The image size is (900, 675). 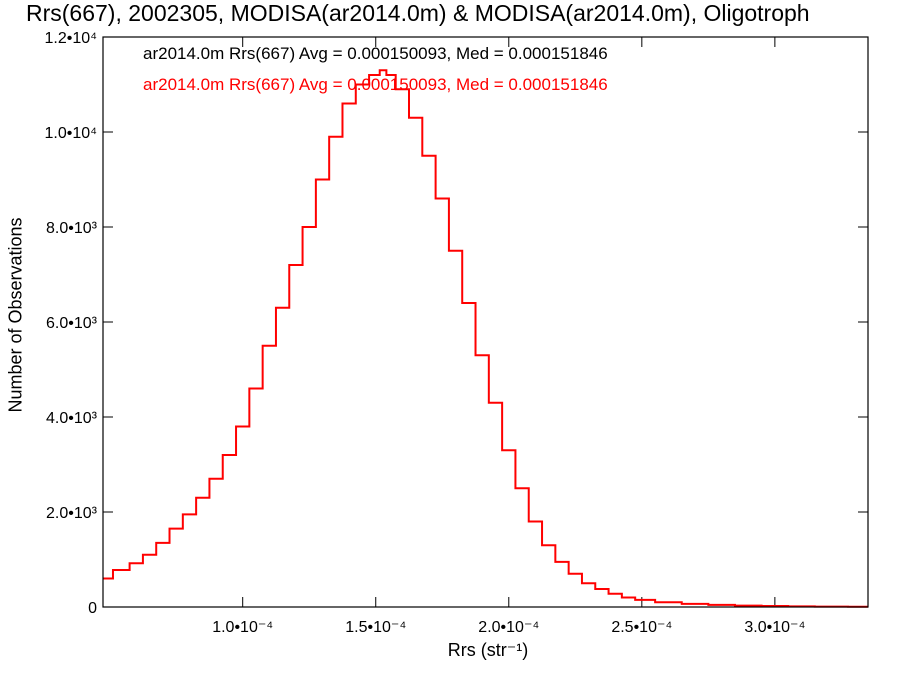 What do you see at coordinates (508, 627) in the screenshot?
I see `x-tick-label: 2.0•10⁻⁴` at bounding box center [508, 627].